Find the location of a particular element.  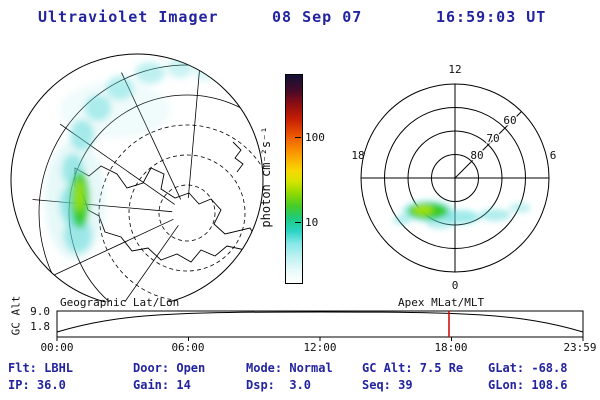

mlat-label-80: 80 is located at coordinates (476, 155).